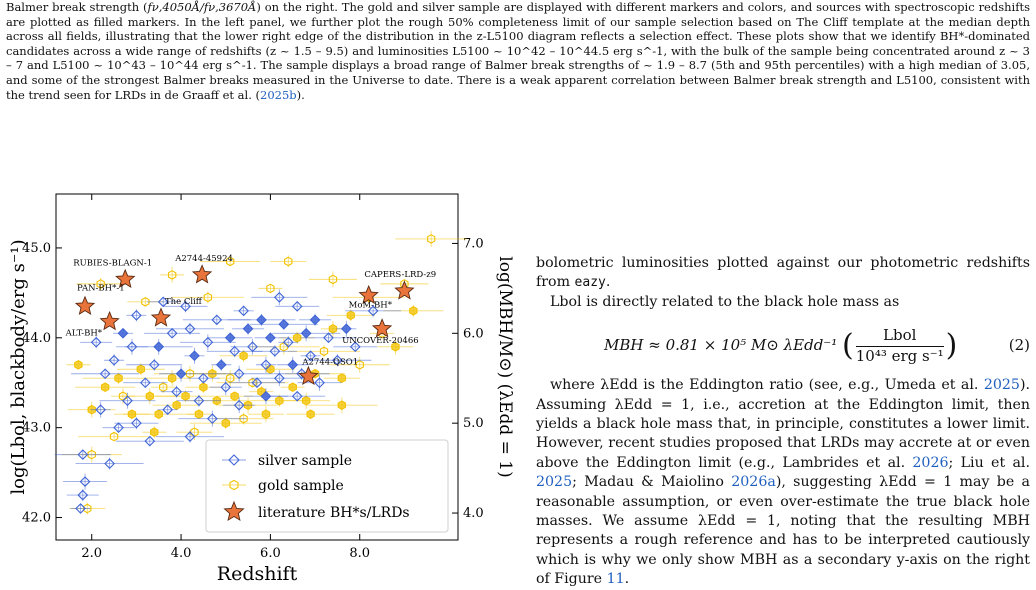  What do you see at coordinates (278, 94) in the screenshot?
I see `caption-citation-link: 2025b` at bounding box center [278, 94].